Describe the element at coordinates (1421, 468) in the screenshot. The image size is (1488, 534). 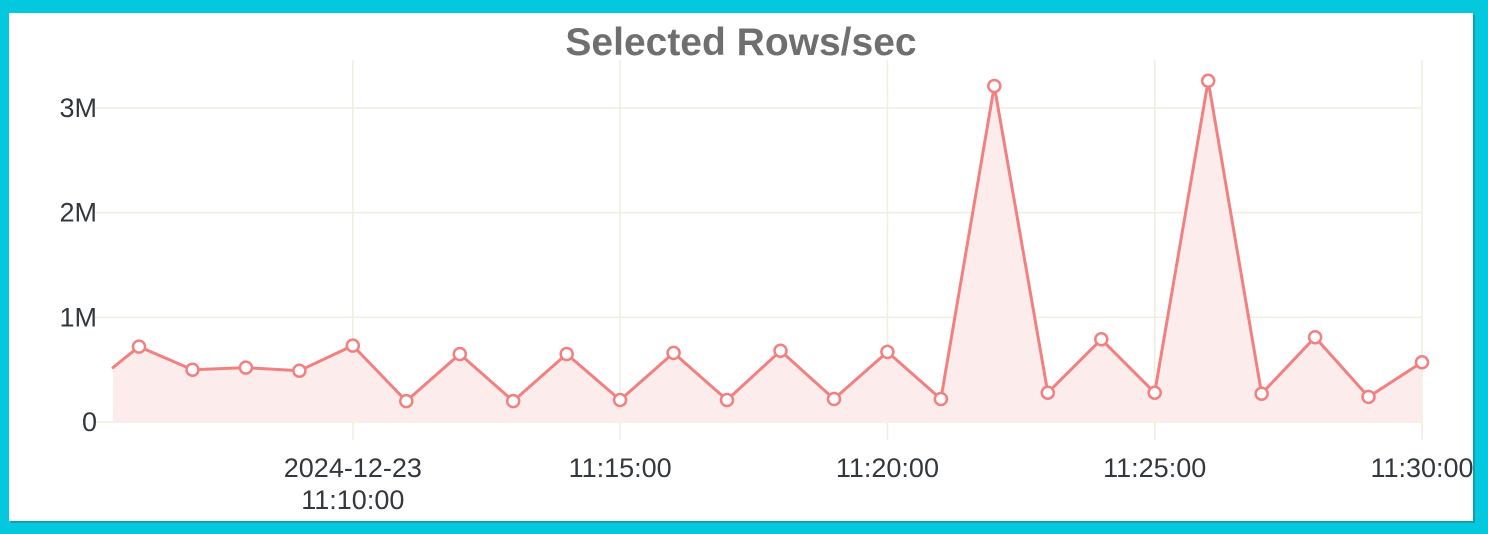
I see `x-tick-label: 11:30:00` at that location.